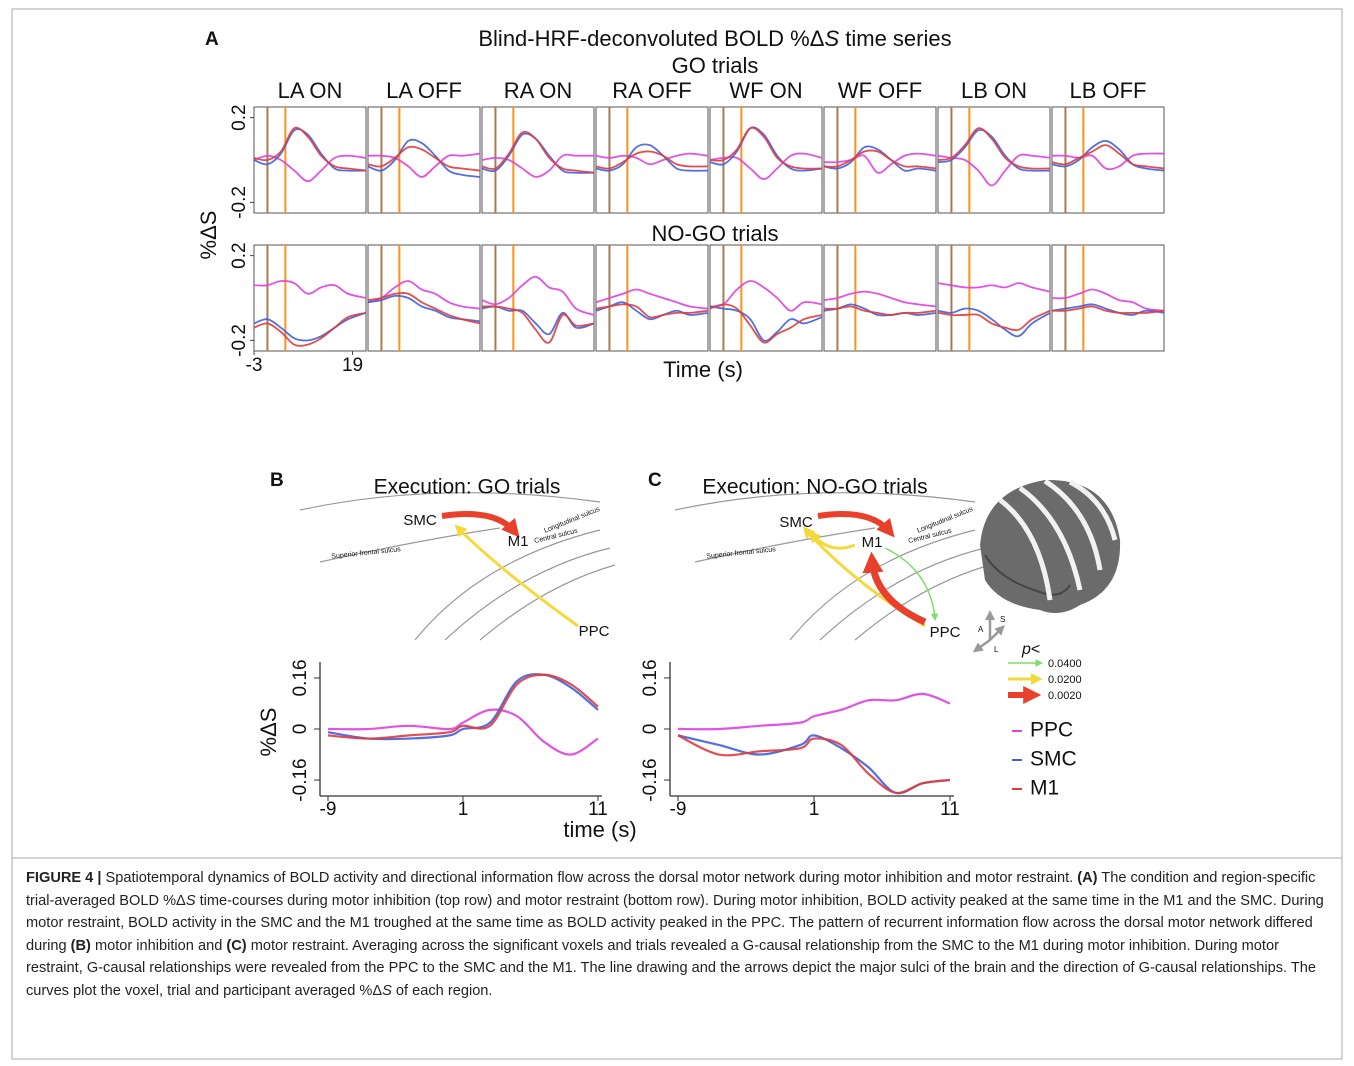  I want to click on caption-text: of each region., so click(442, 990).